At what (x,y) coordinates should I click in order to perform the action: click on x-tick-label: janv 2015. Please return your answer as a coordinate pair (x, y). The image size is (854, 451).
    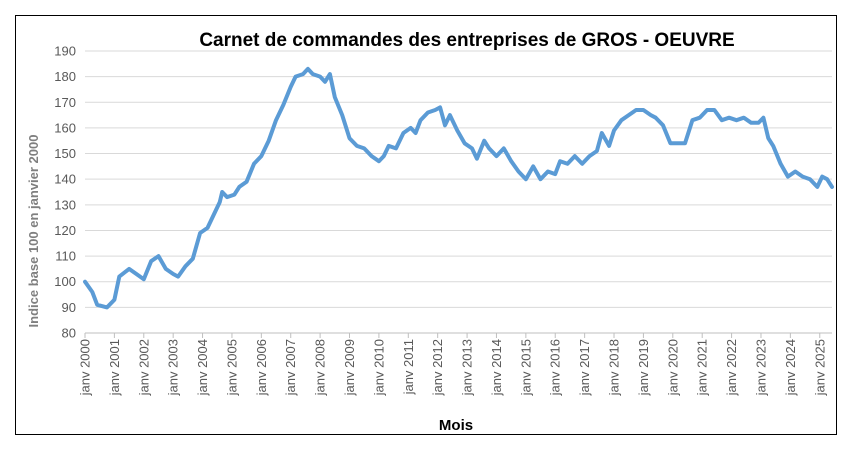
    Looking at the image, I should click on (525, 367).